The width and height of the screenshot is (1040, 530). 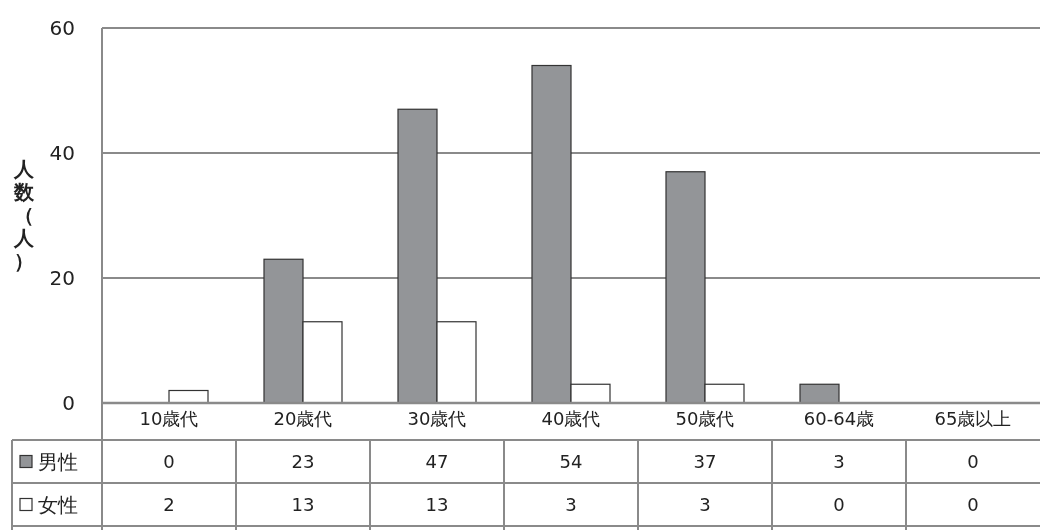 I want to click on data-label: 2, so click(x=169, y=504).